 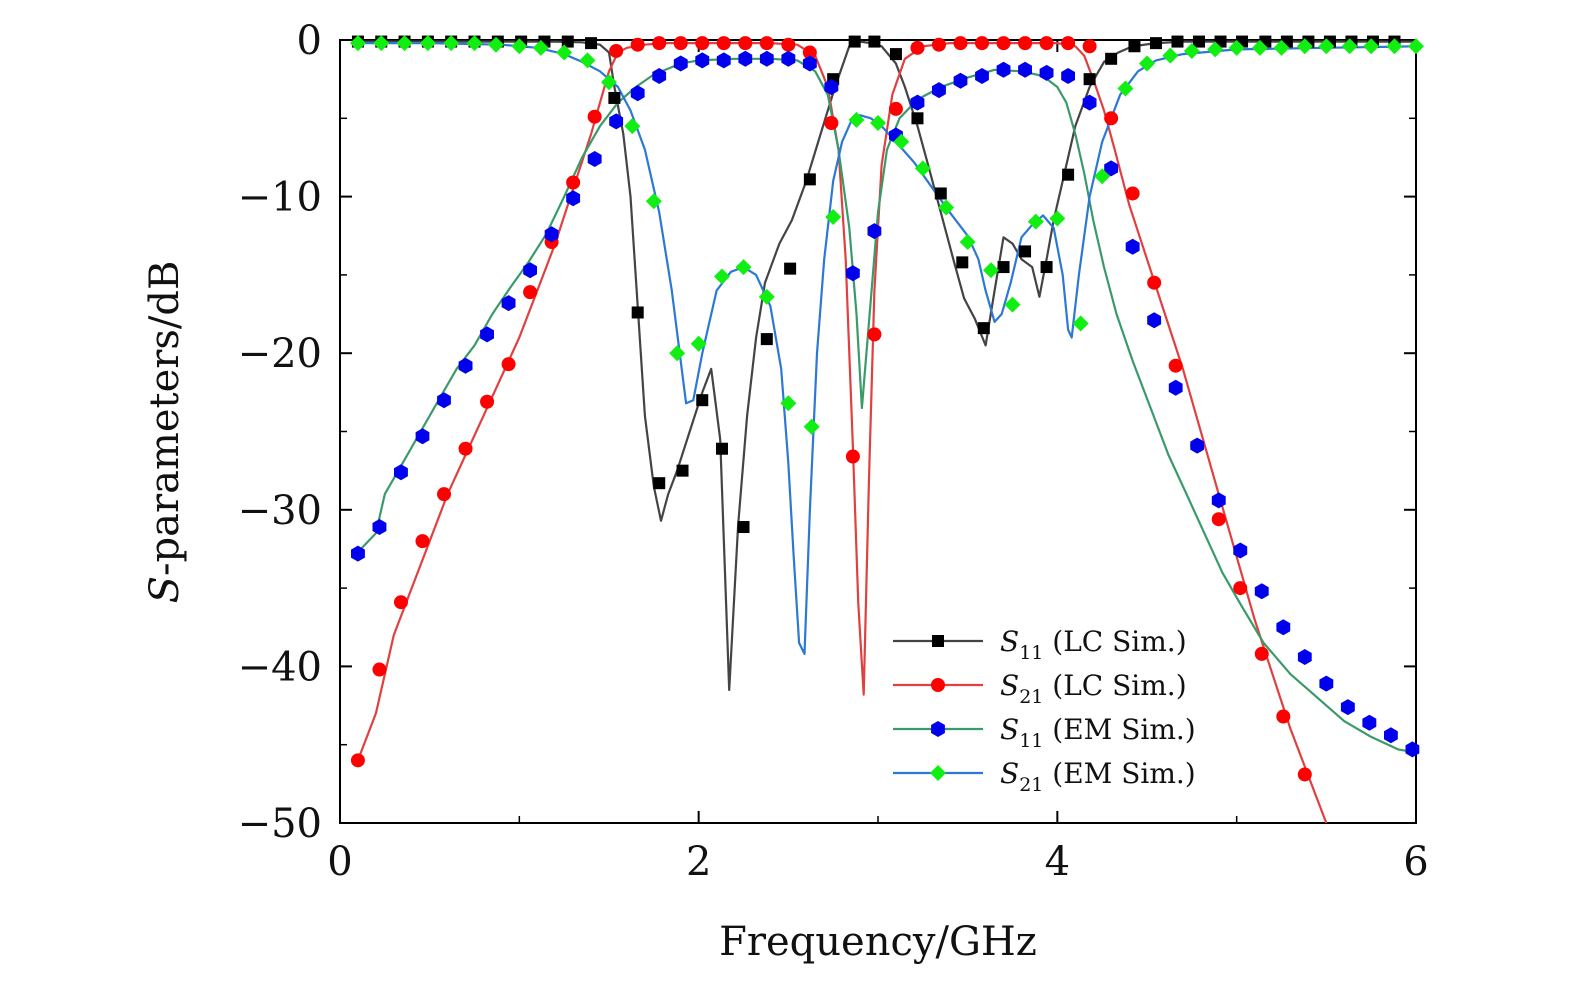 I want to click on legend-label: S21 (EM Sim.), so click(x=1098, y=776).